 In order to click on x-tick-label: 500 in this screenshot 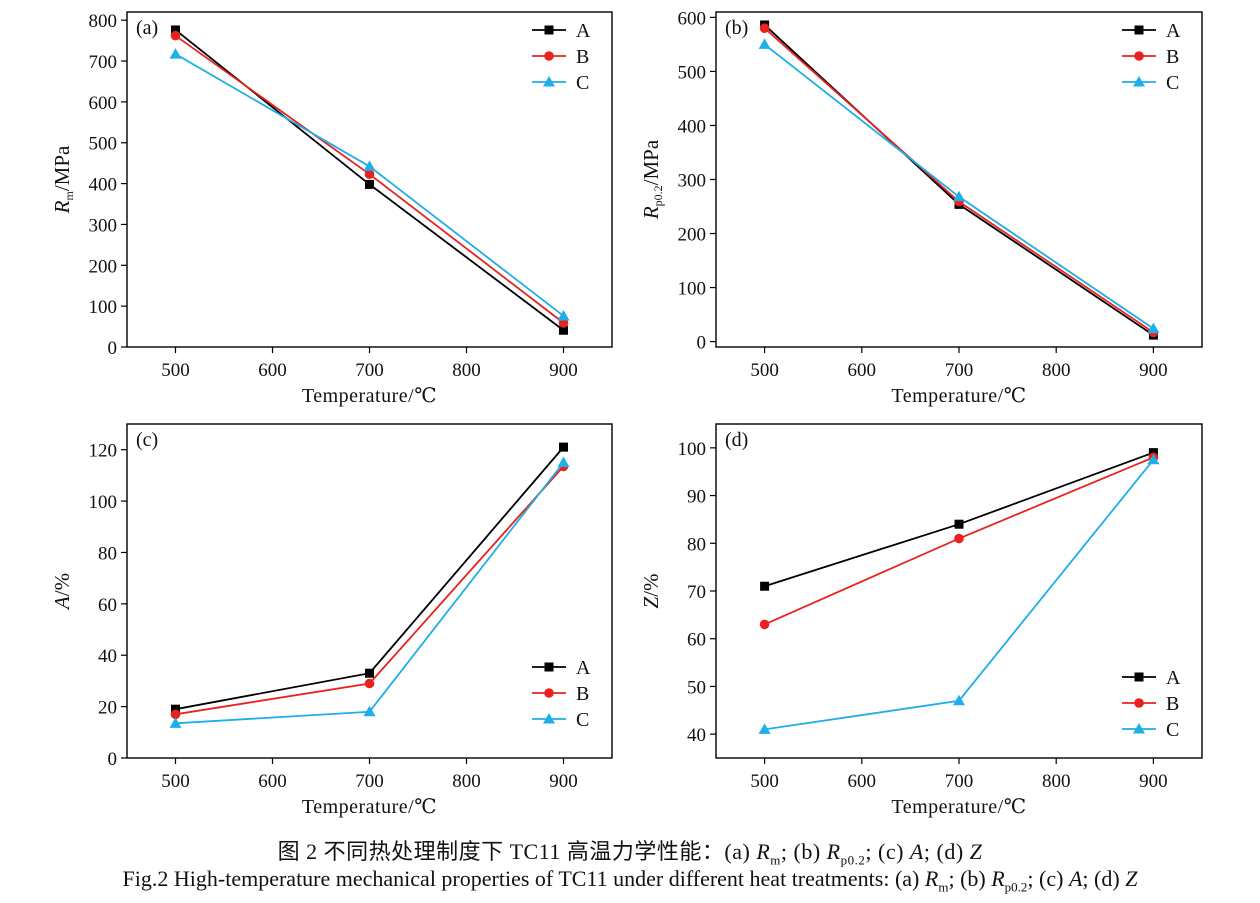, I will do `click(764, 370)`.